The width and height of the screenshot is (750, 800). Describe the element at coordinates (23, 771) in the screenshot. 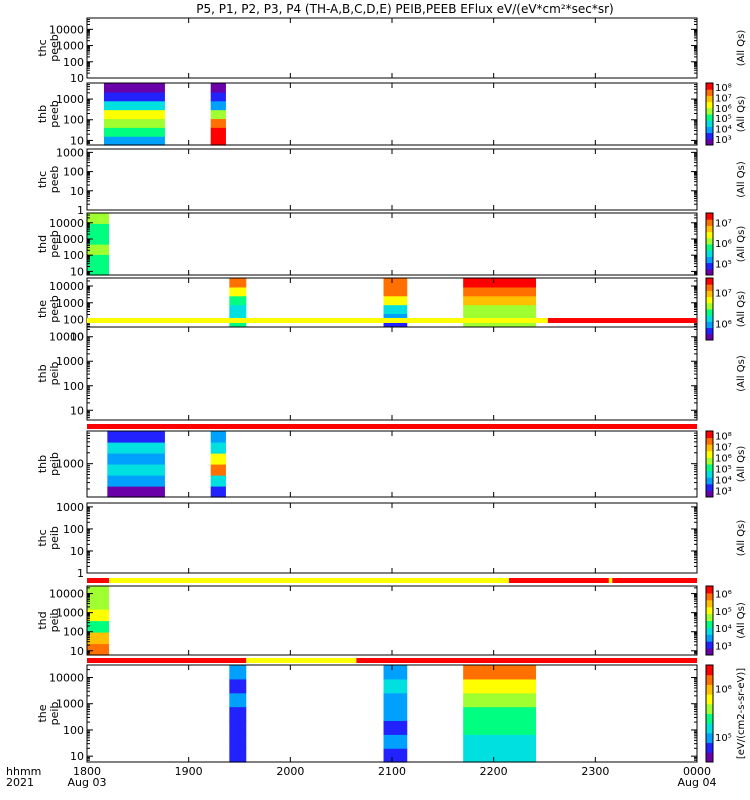

I see `corner-label-hhmm: hhmm` at that location.